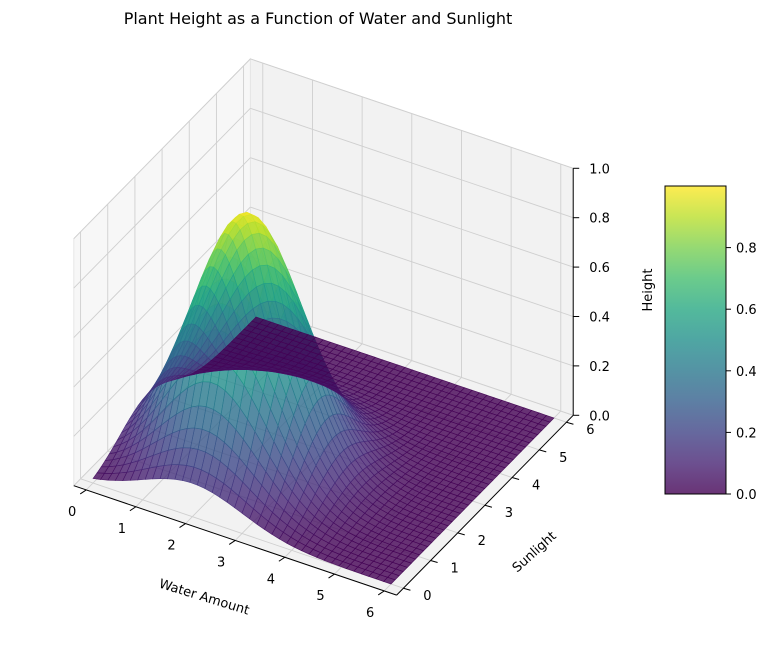  Describe the element at coordinates (320, 596) in the screenshot. I see `x-tick-label: 5` at that location.